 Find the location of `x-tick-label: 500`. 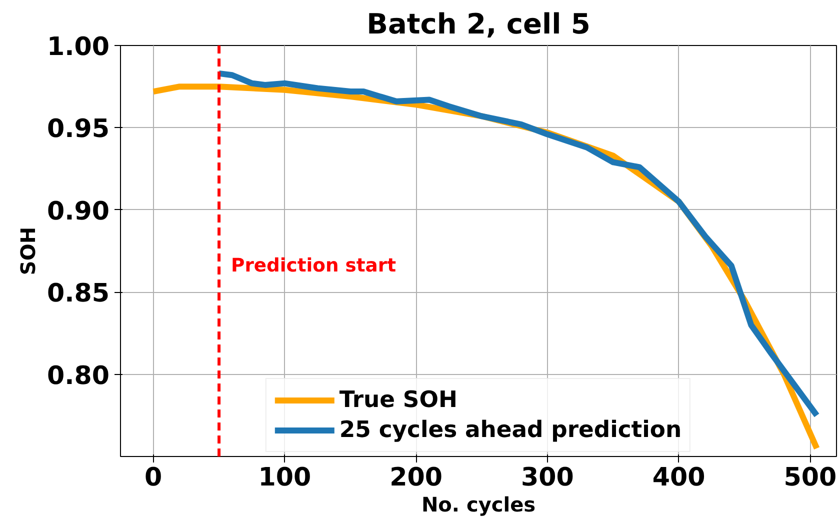

x-tick-label: 500 is located at coordinates (810, 477).